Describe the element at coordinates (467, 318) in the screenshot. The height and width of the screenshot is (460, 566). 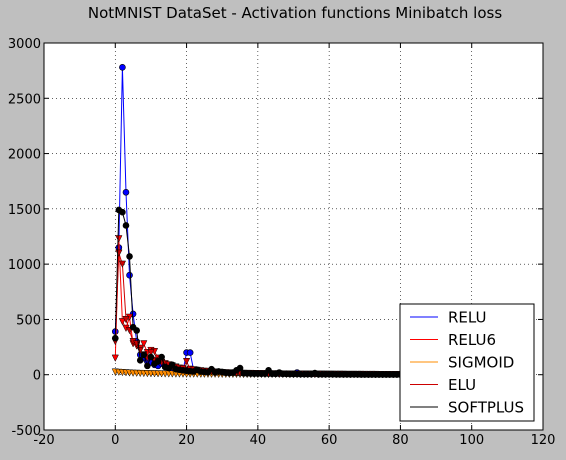
I see `legend-label-relu: RELU` at that location.